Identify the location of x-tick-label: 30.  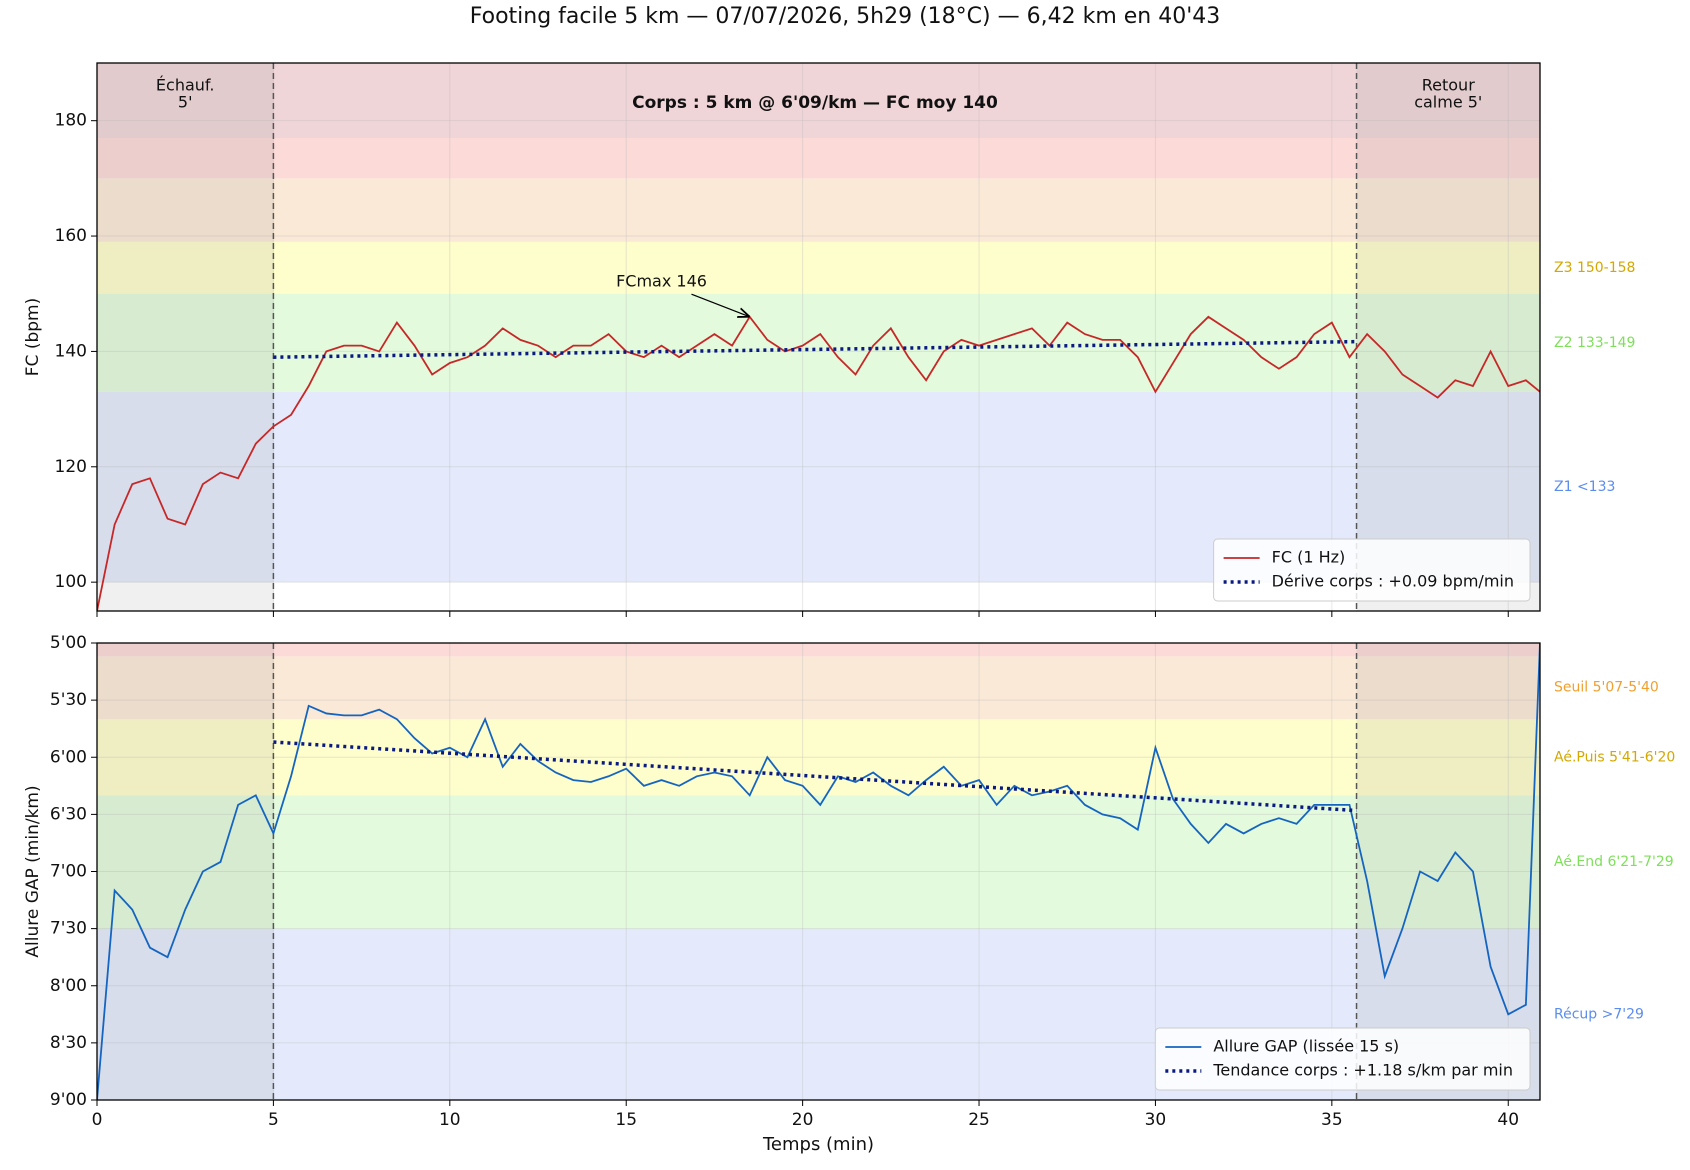
(1156, 1120).